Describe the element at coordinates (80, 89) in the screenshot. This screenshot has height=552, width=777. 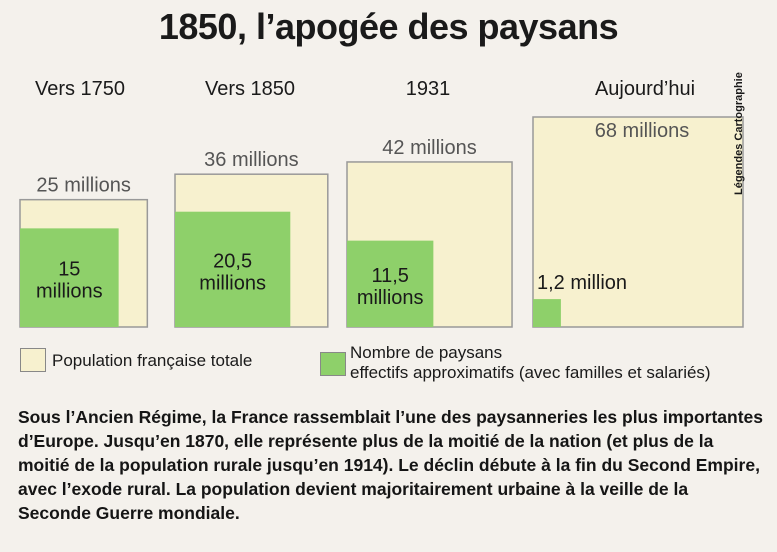
I see `category-label: Vers 1750` at that location.